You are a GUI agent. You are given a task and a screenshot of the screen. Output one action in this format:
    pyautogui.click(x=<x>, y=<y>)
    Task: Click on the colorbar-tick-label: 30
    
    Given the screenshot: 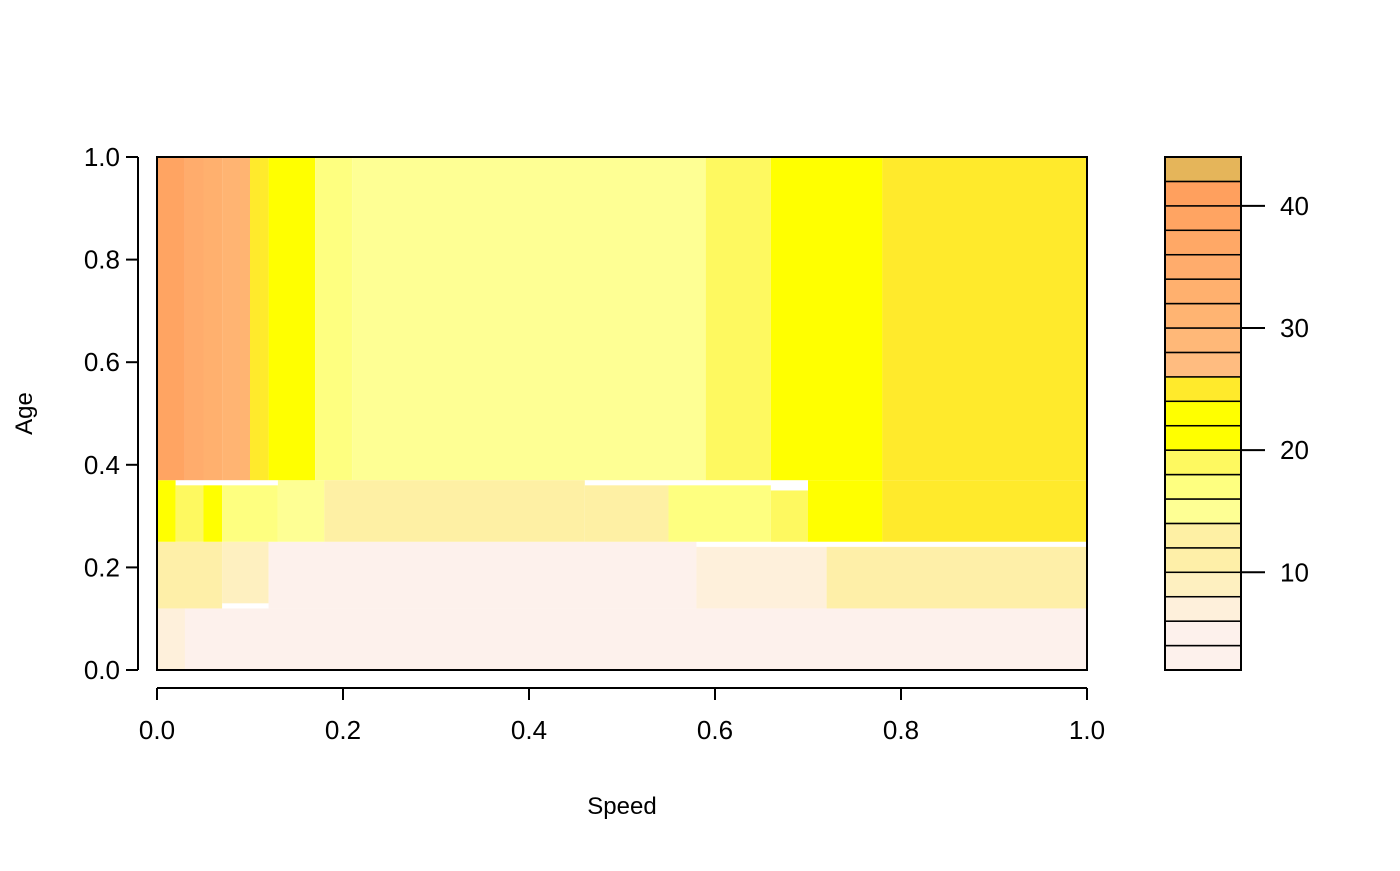 What is the action you would take?
    pyautogui.click(x=1294, y=328)
    